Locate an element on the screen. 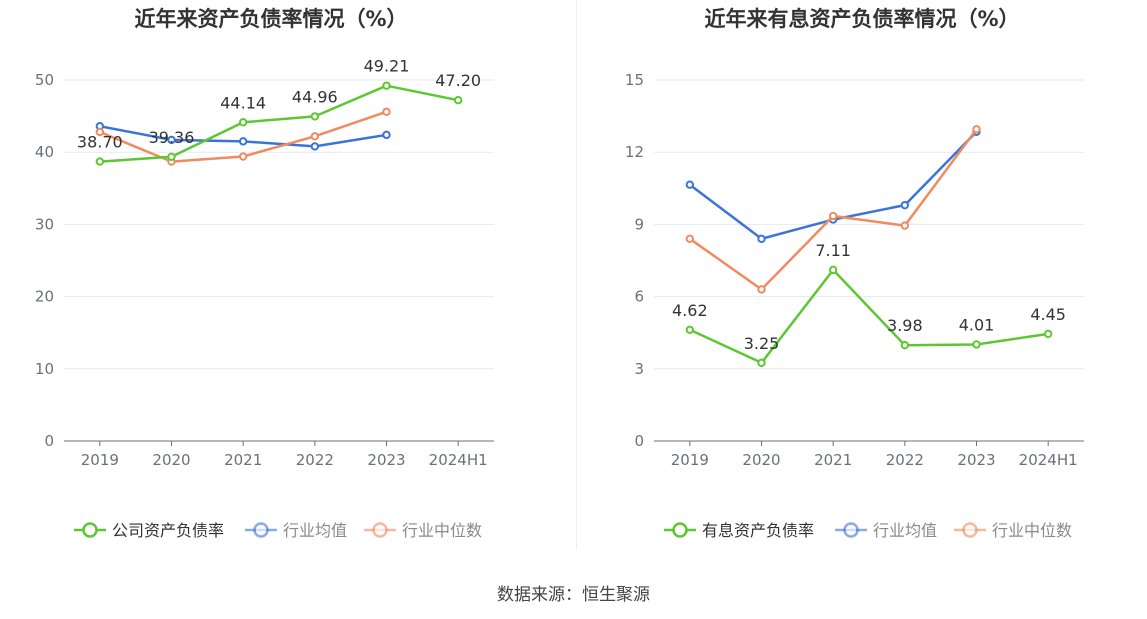 The width and height of the screenshot is (1147, 619). y-tick-label: 50 is located at coordinates (44, 80).